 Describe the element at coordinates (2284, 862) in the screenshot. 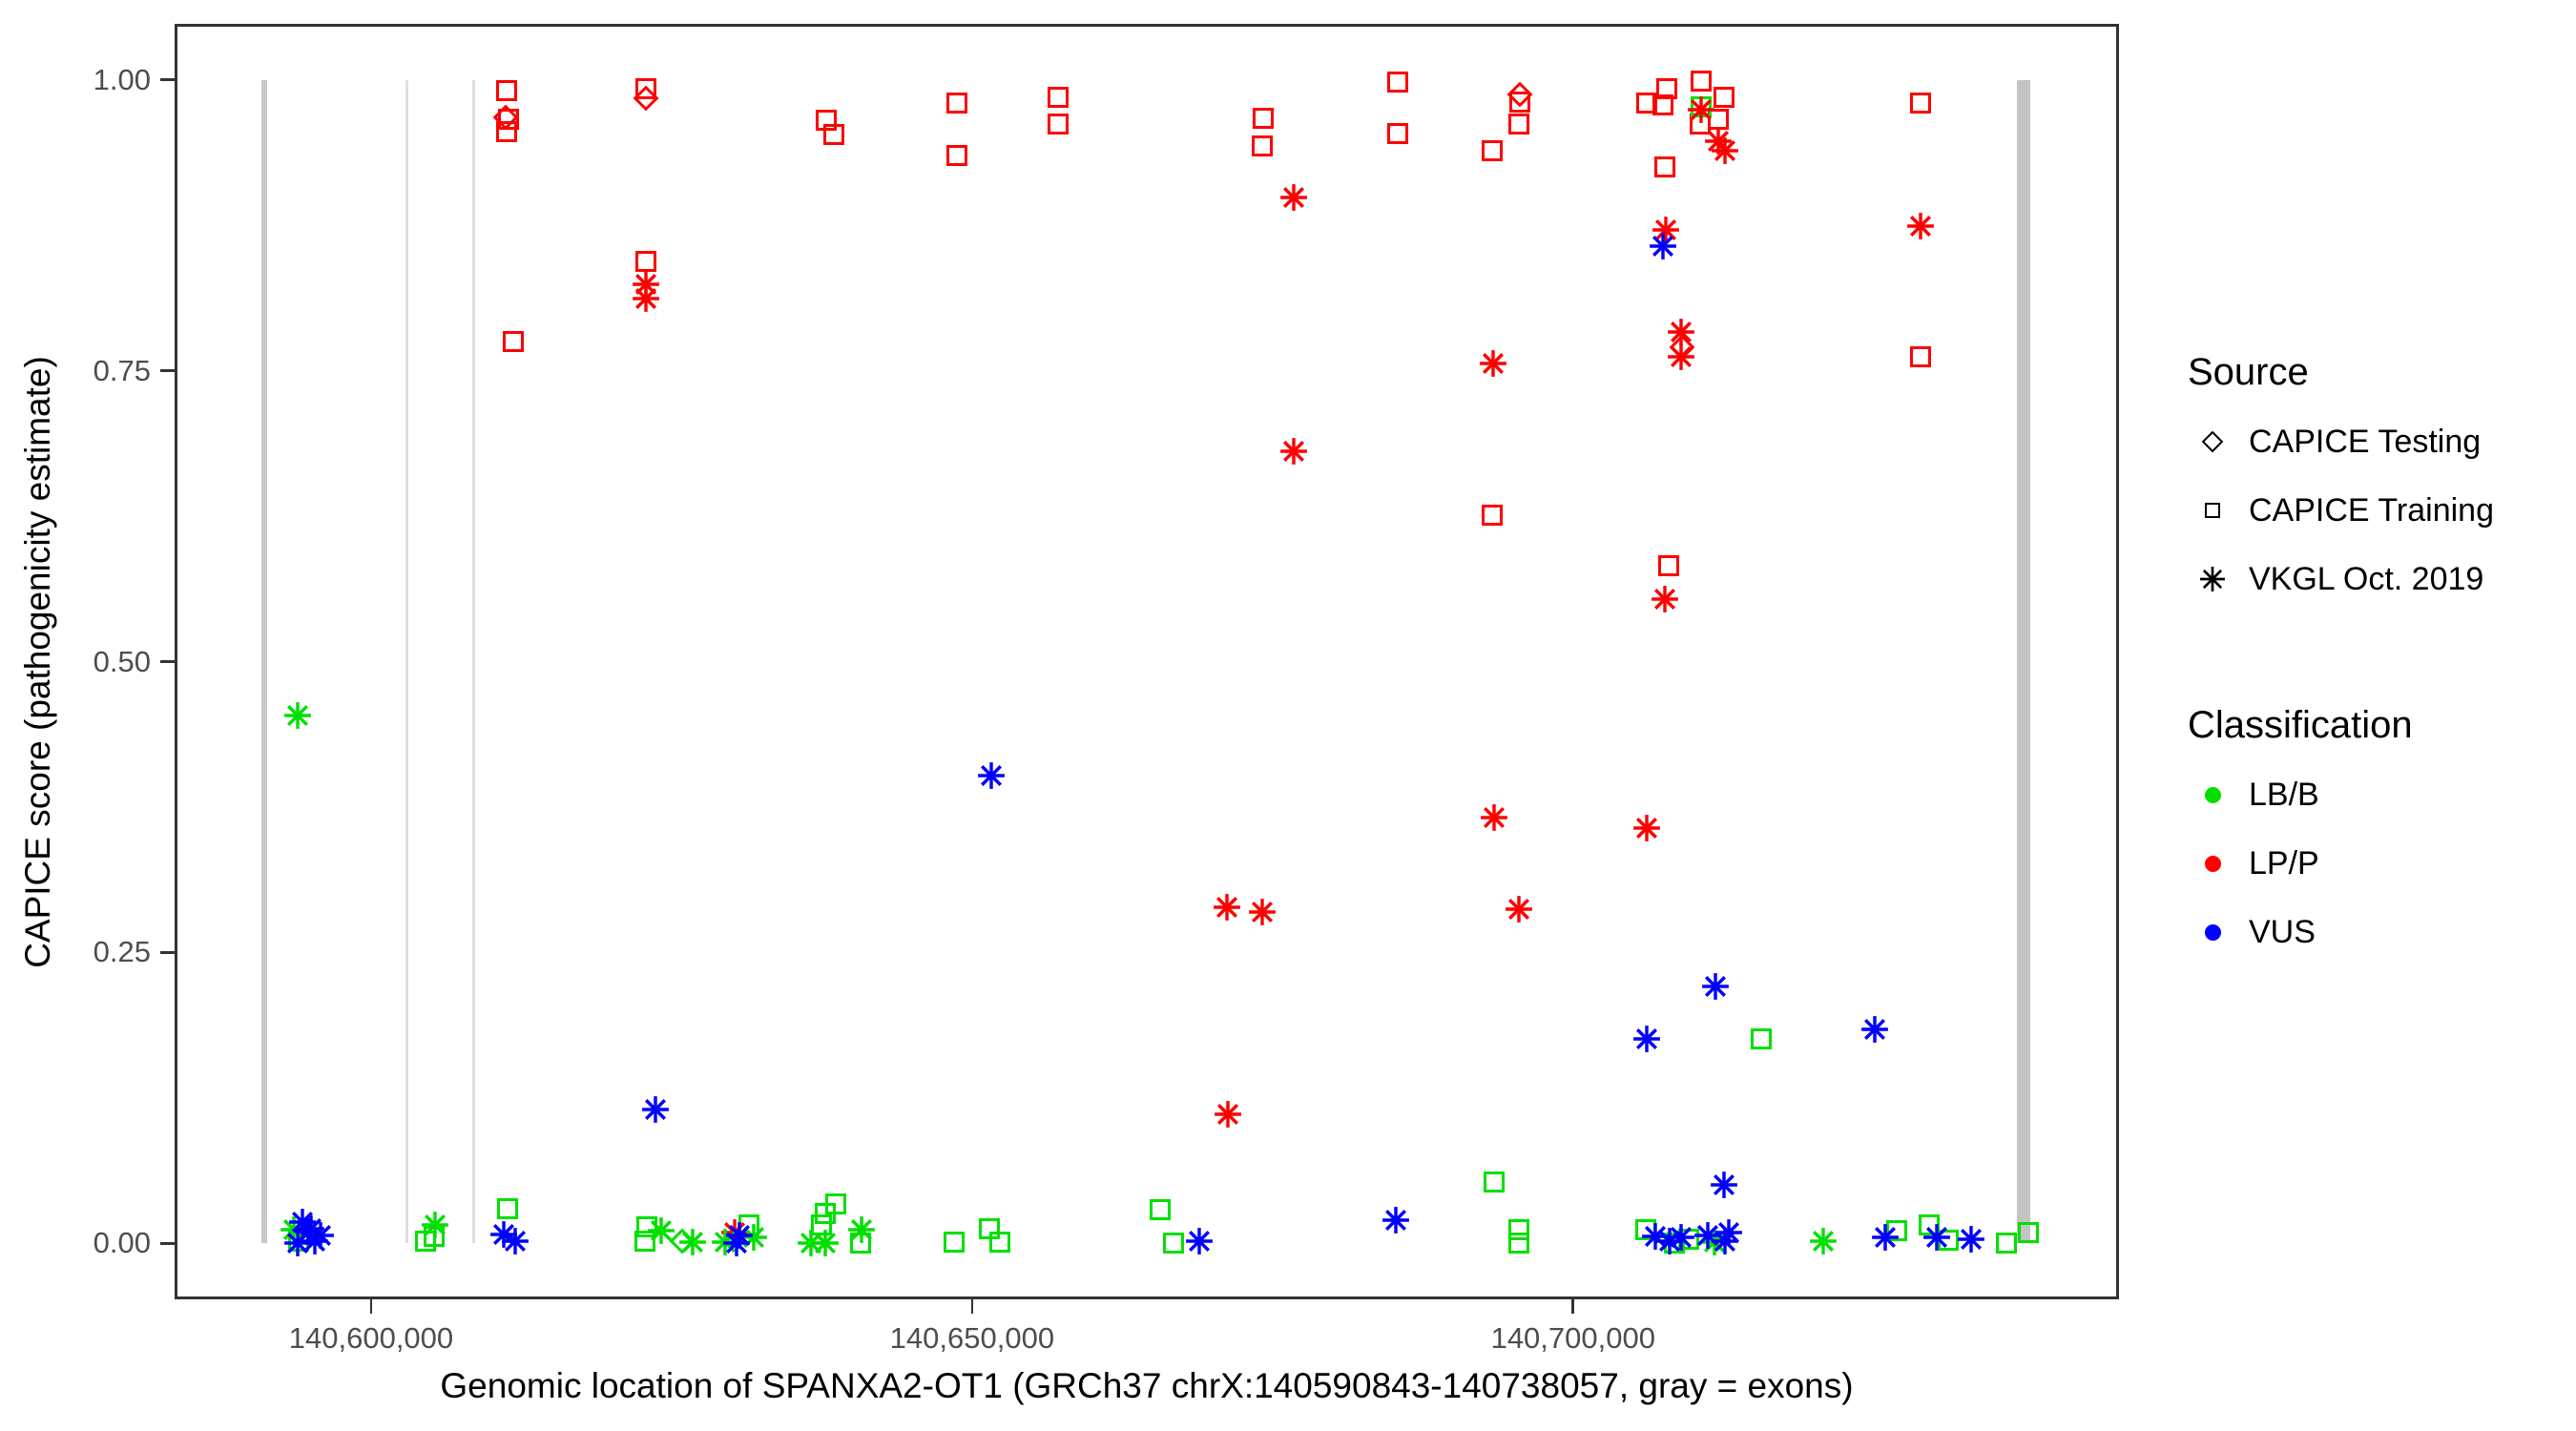

I see `legend-item-label: LP/P` at that location.